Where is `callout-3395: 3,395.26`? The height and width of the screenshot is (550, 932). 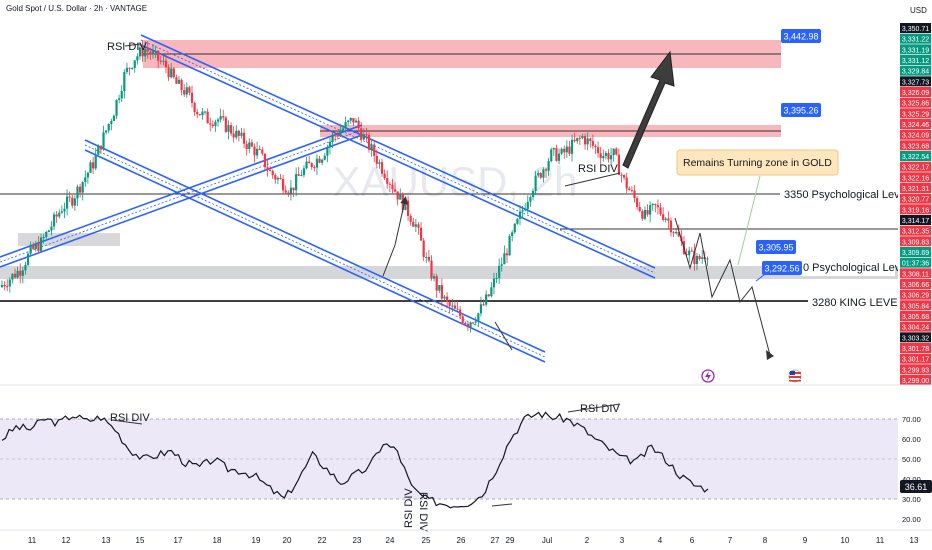 callout-3395: 3,395.26 is located at coordinates (801, 110).